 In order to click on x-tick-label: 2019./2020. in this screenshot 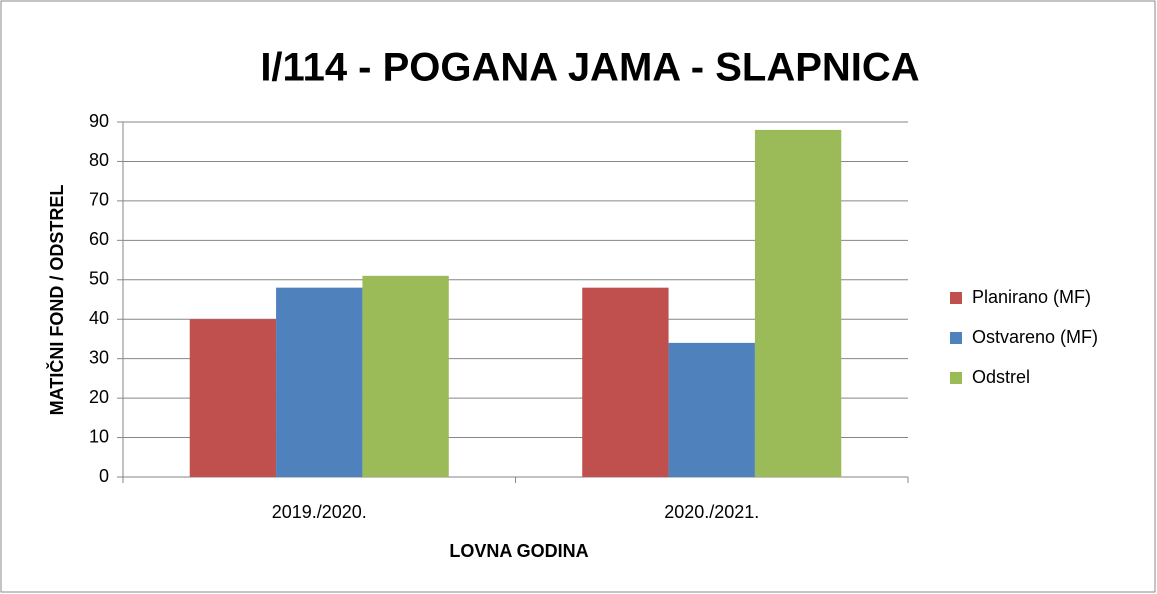, I will do `click(319, 512)`.